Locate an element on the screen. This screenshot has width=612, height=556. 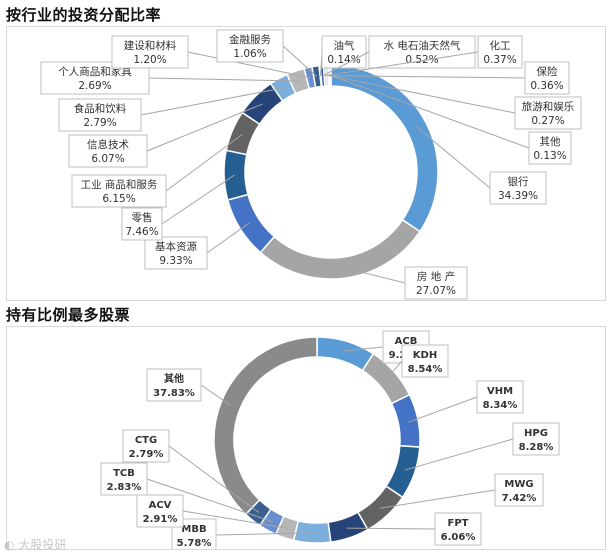
chart1-label-10: 油气 is located at coordinates (344, 45).